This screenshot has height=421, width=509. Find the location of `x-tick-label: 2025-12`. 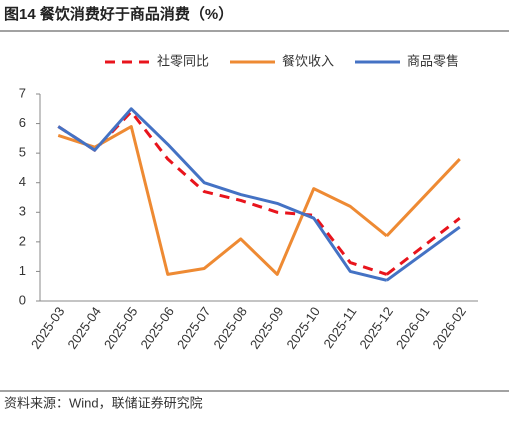

x-tick-label: 2025-12 is located at coordinates (376, 328).